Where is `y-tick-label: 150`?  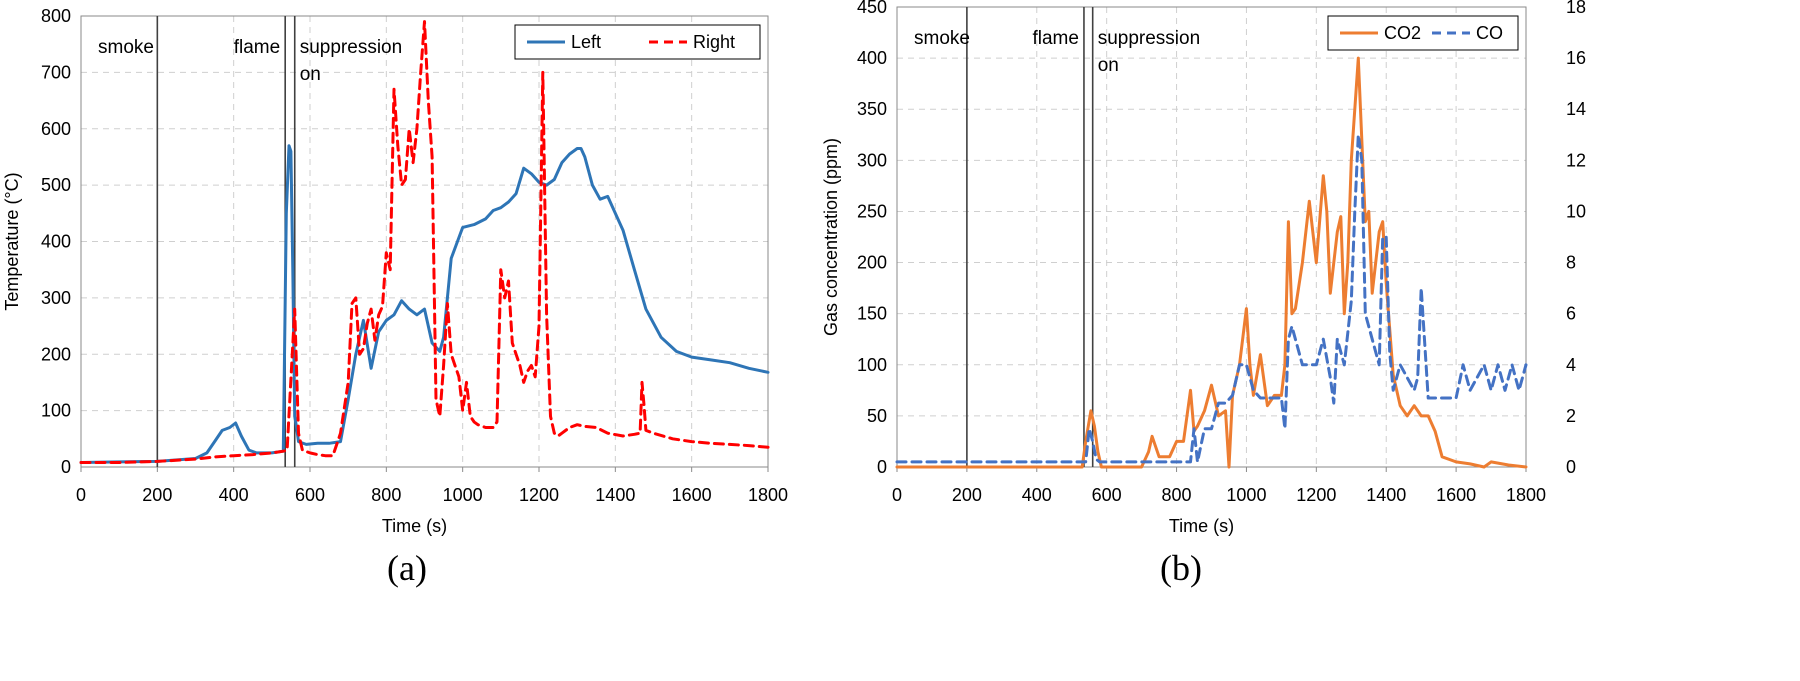
y-tick-label: 150 is located at coordinates (872, 314).